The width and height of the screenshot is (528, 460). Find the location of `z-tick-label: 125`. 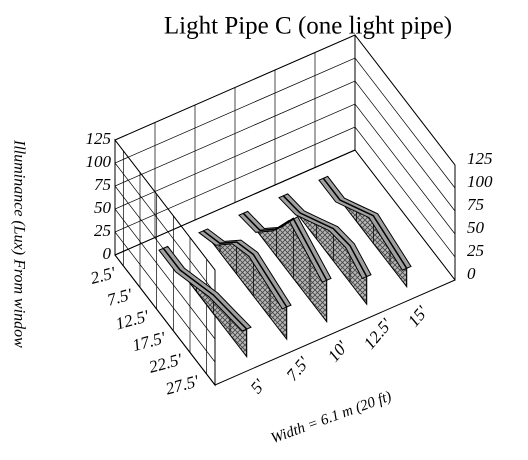

z-tick-label: 125 is located at coordinates (99, 138).